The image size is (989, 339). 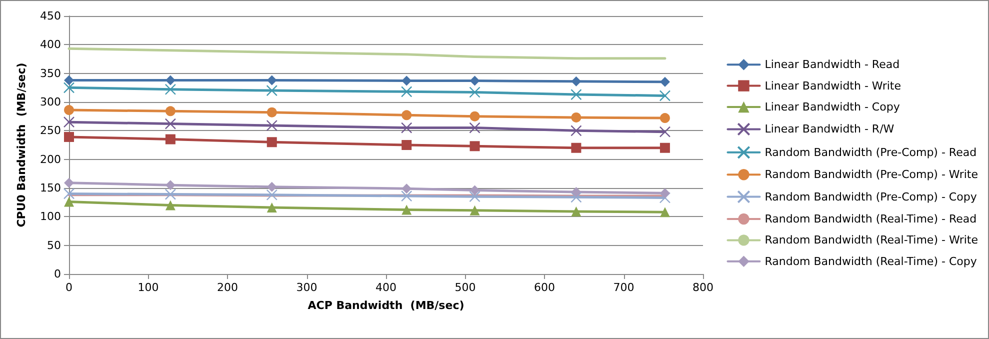 What do you see at coordinates (871, 175) in the screenshot?
I see `legend-label: Random Bandwidth (Pre-Comp) - Write` at bounding box center [871, 175].